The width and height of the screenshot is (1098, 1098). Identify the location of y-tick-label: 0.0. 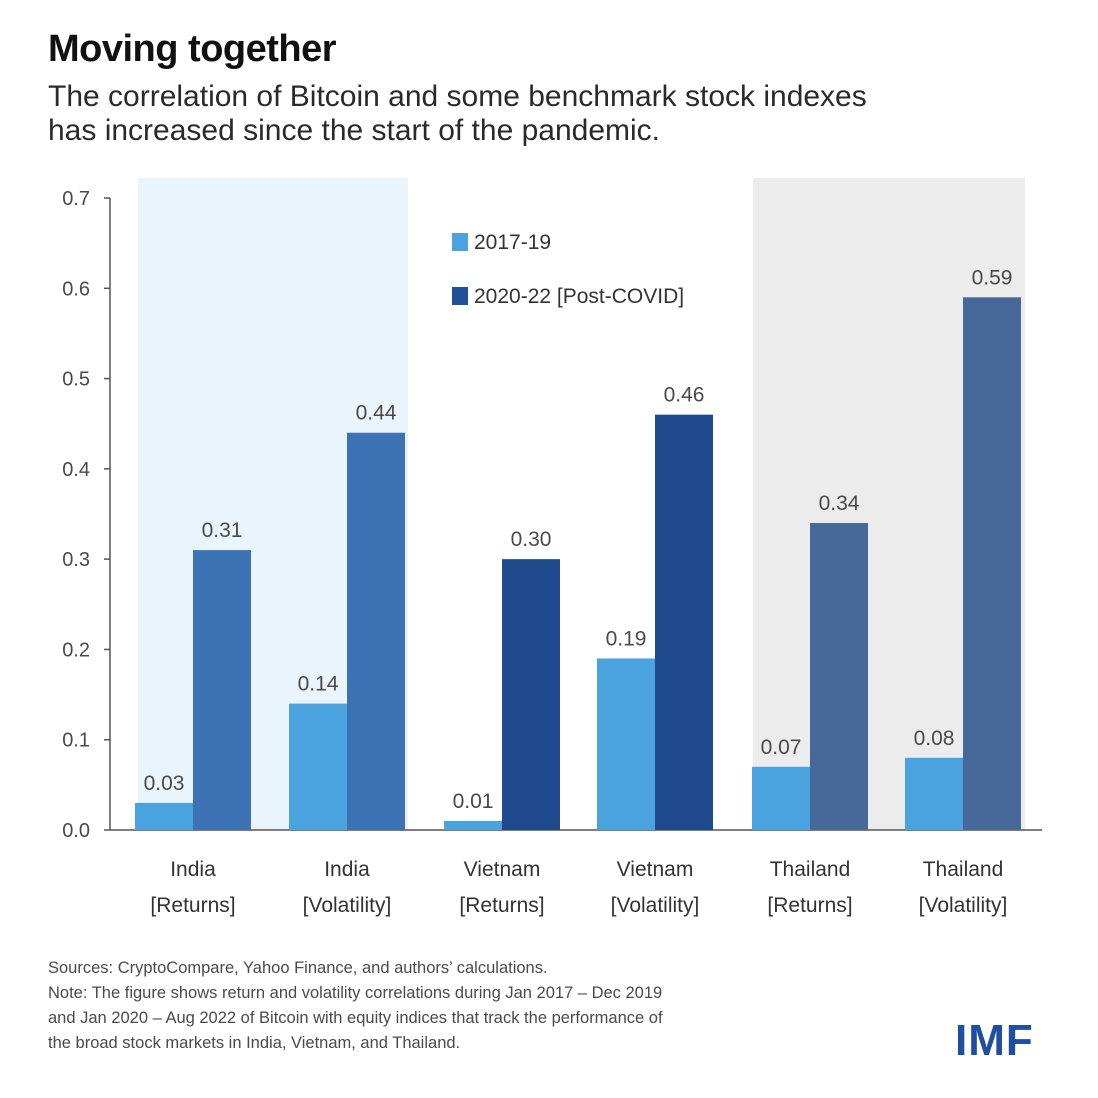
(76, 831).